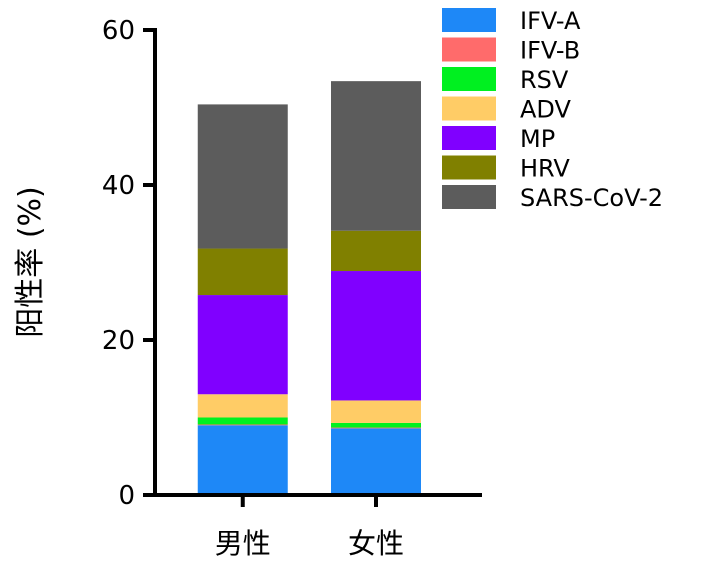  Describe the element at coordinates (537, 139) in the screenshot. I see `legend-label: MP` at that location.